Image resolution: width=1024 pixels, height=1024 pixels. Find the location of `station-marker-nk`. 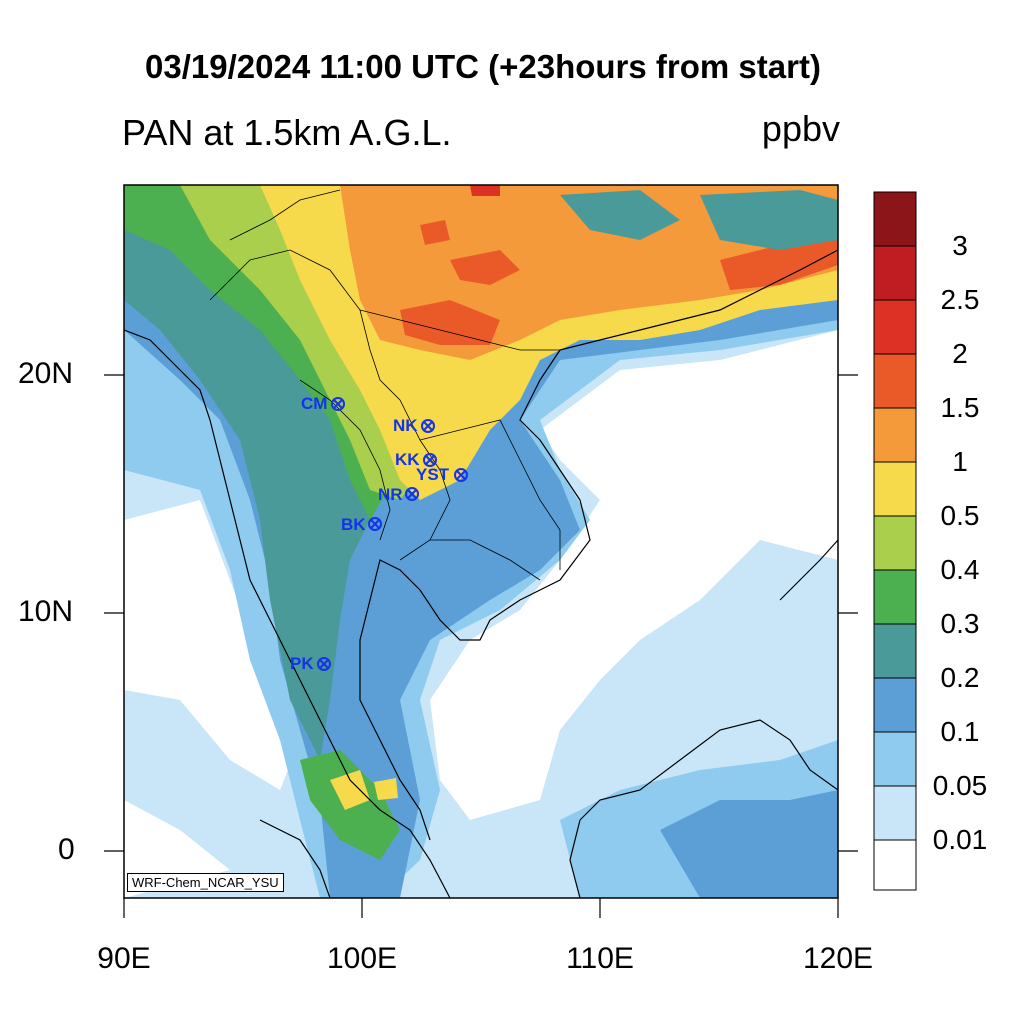

station-marker-nk is located at coordinates (428, 426).